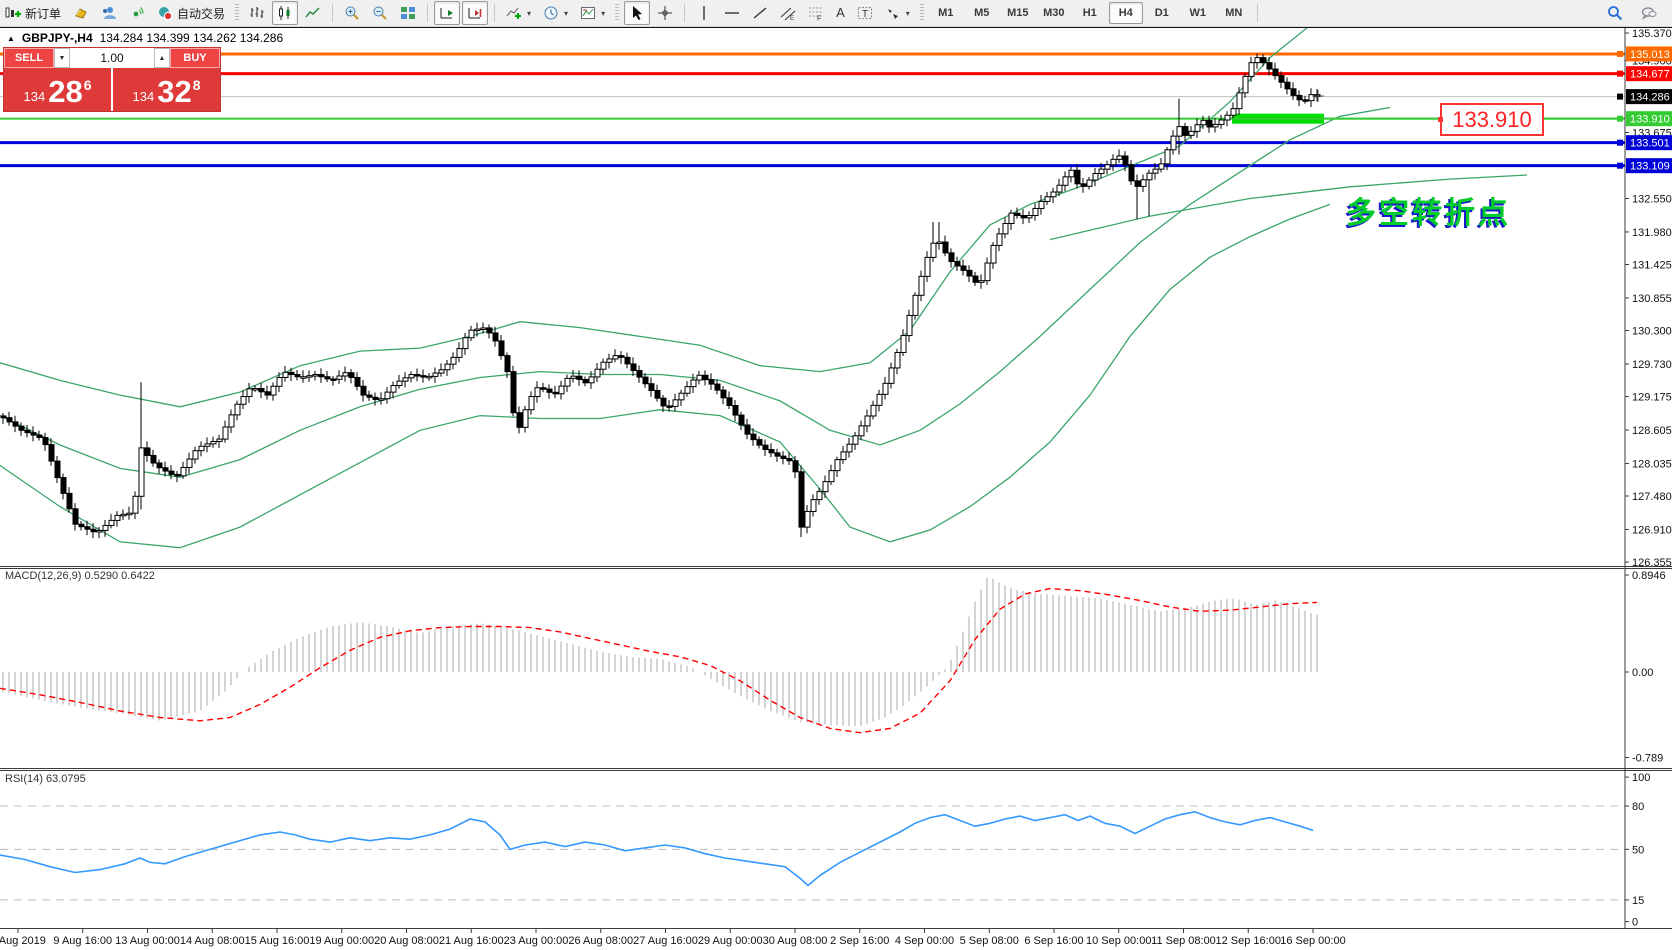 This screenshot has height=950, width=1672. Describe the element at coordinates (137, 13) in the screenshot. I see `signals-button` at that location.